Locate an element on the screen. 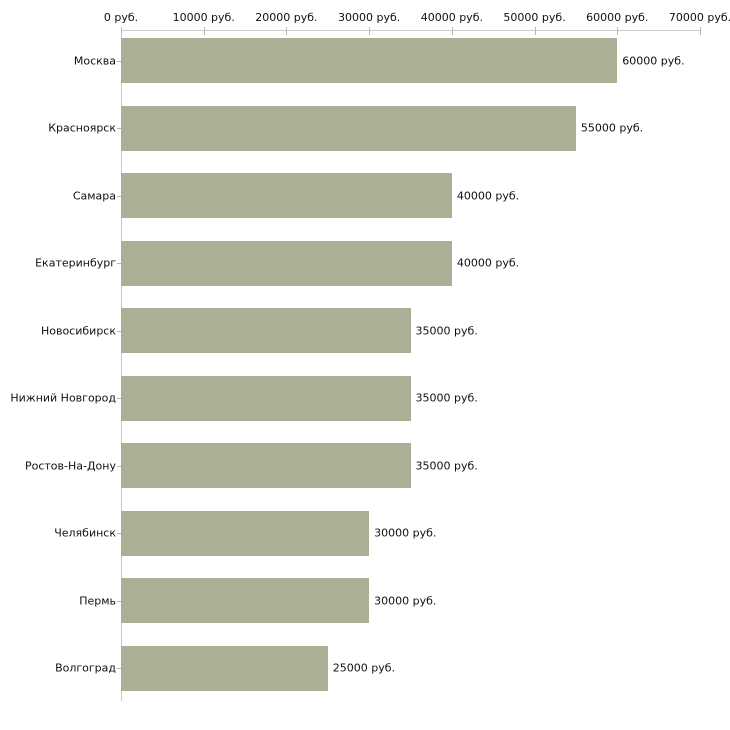 The image size is (730, 730). category-label: Екатеринбург is located at coordinates (75, 263).